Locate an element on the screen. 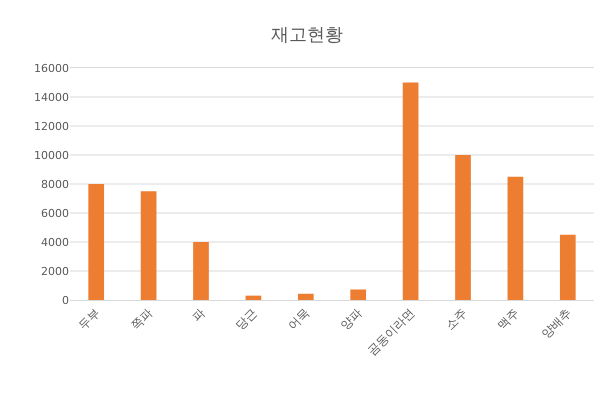 The image size is (614, 395). y-tick-label: 4000 is located at coordinates (55, 242).